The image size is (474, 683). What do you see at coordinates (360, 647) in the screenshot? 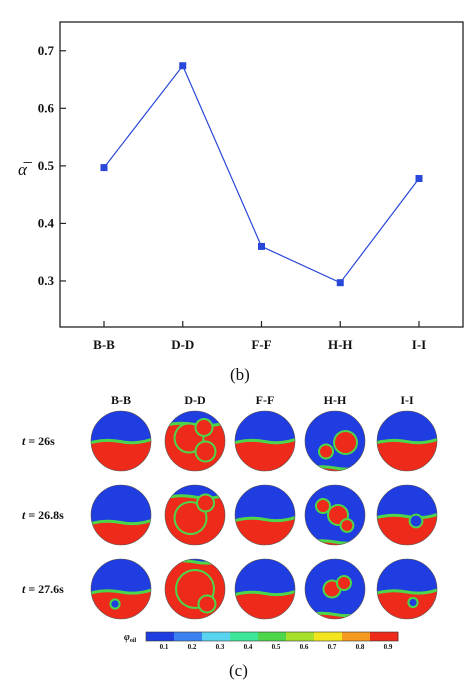
I see `colorbar-tick-label: 0.8` at bounding box center [360, 647].